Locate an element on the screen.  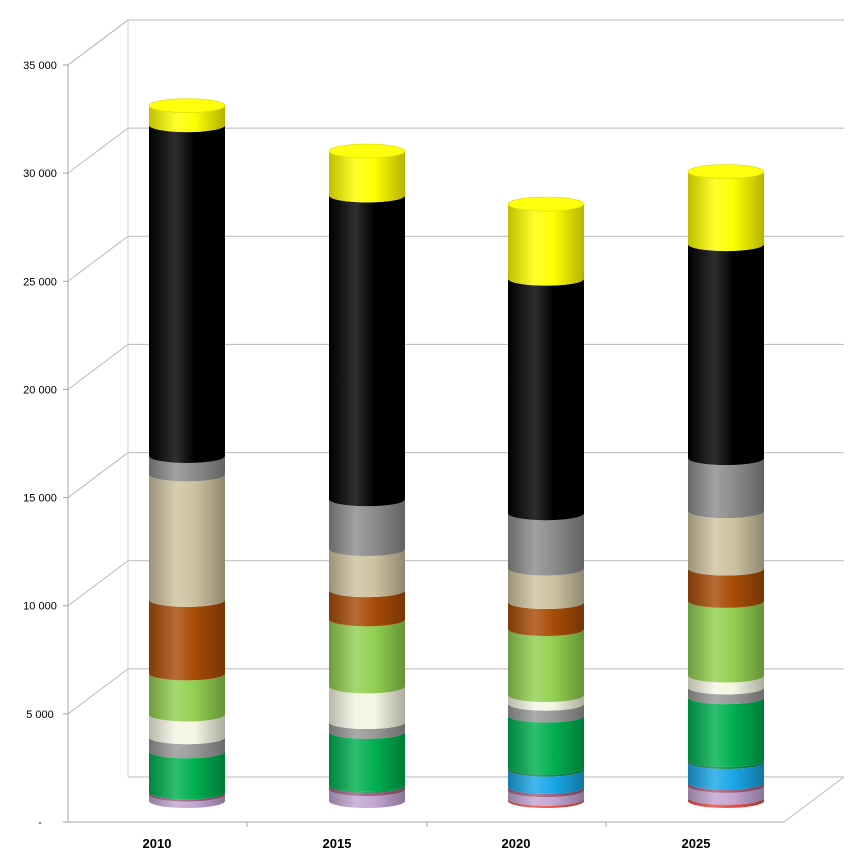
y-tick-label: 10 000 is located at coordinates (40, 607).